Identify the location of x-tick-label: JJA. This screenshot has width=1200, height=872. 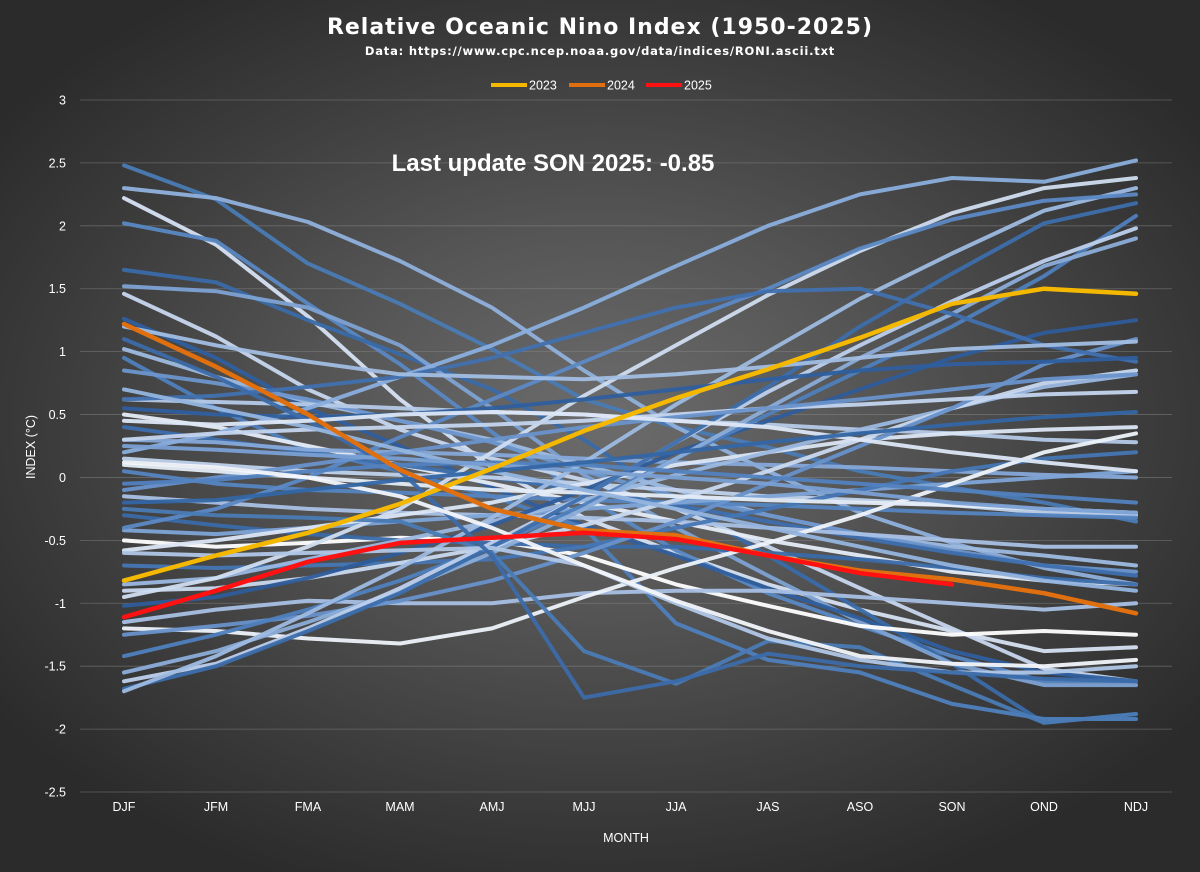
(677, 807).